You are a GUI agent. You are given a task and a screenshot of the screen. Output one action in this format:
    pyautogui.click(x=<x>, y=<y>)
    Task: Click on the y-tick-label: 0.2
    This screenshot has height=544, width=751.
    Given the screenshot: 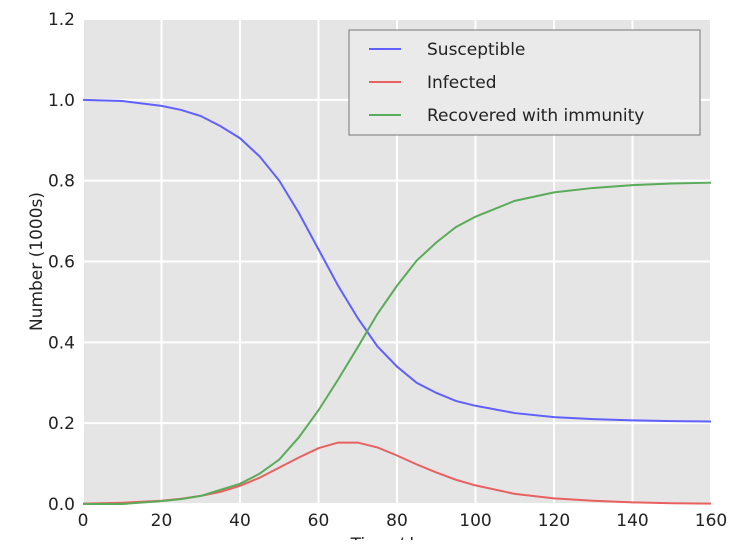 What is the action you would take?
    pyautogui.click(x=61, y=424)
    